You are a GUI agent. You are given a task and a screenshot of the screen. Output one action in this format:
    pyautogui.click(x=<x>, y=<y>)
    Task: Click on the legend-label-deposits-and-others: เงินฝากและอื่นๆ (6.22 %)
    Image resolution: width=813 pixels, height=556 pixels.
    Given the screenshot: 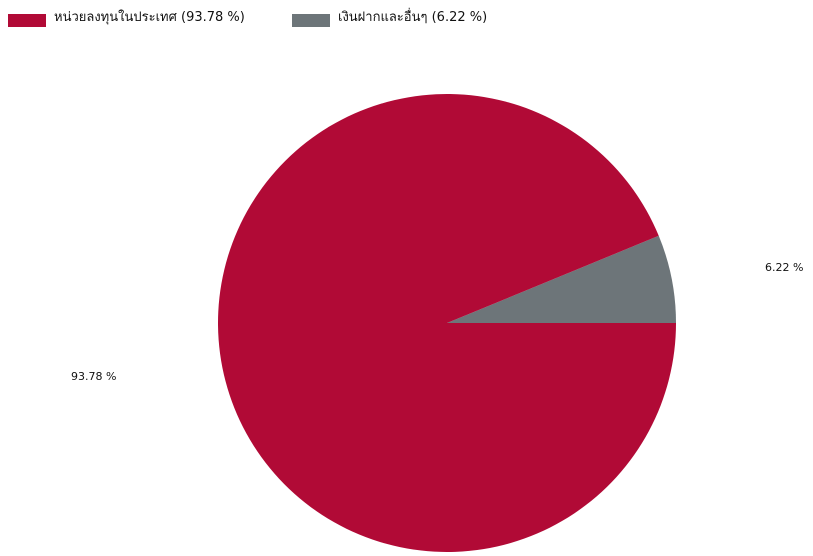 What is the action you would take?
    pyautogui.click(x=413, y=17)
    